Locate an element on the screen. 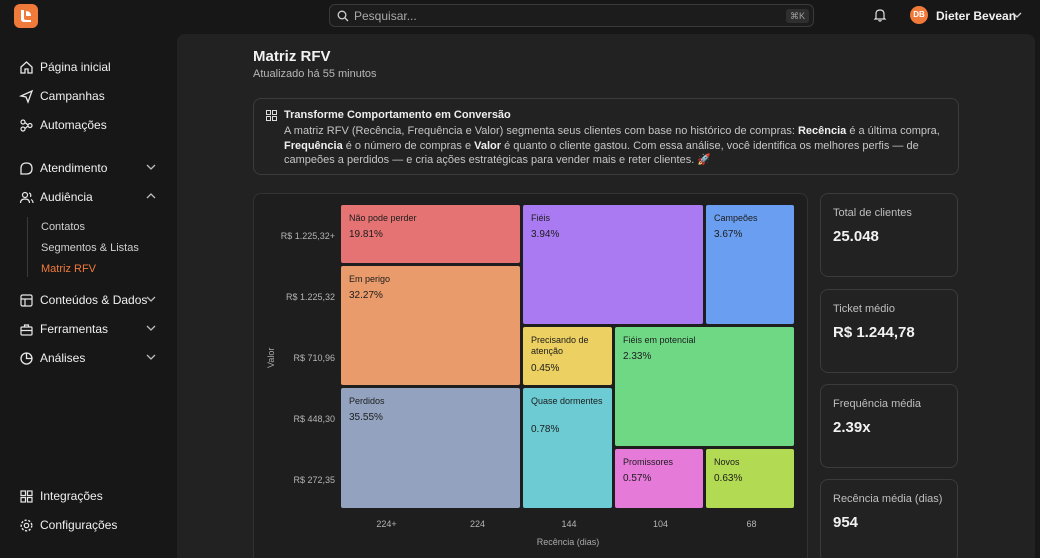 Image resolution: width=1040 pixels, height=558 pixels. sidebar-item-tools: Ferramentas is located at coordinates (89, 329).